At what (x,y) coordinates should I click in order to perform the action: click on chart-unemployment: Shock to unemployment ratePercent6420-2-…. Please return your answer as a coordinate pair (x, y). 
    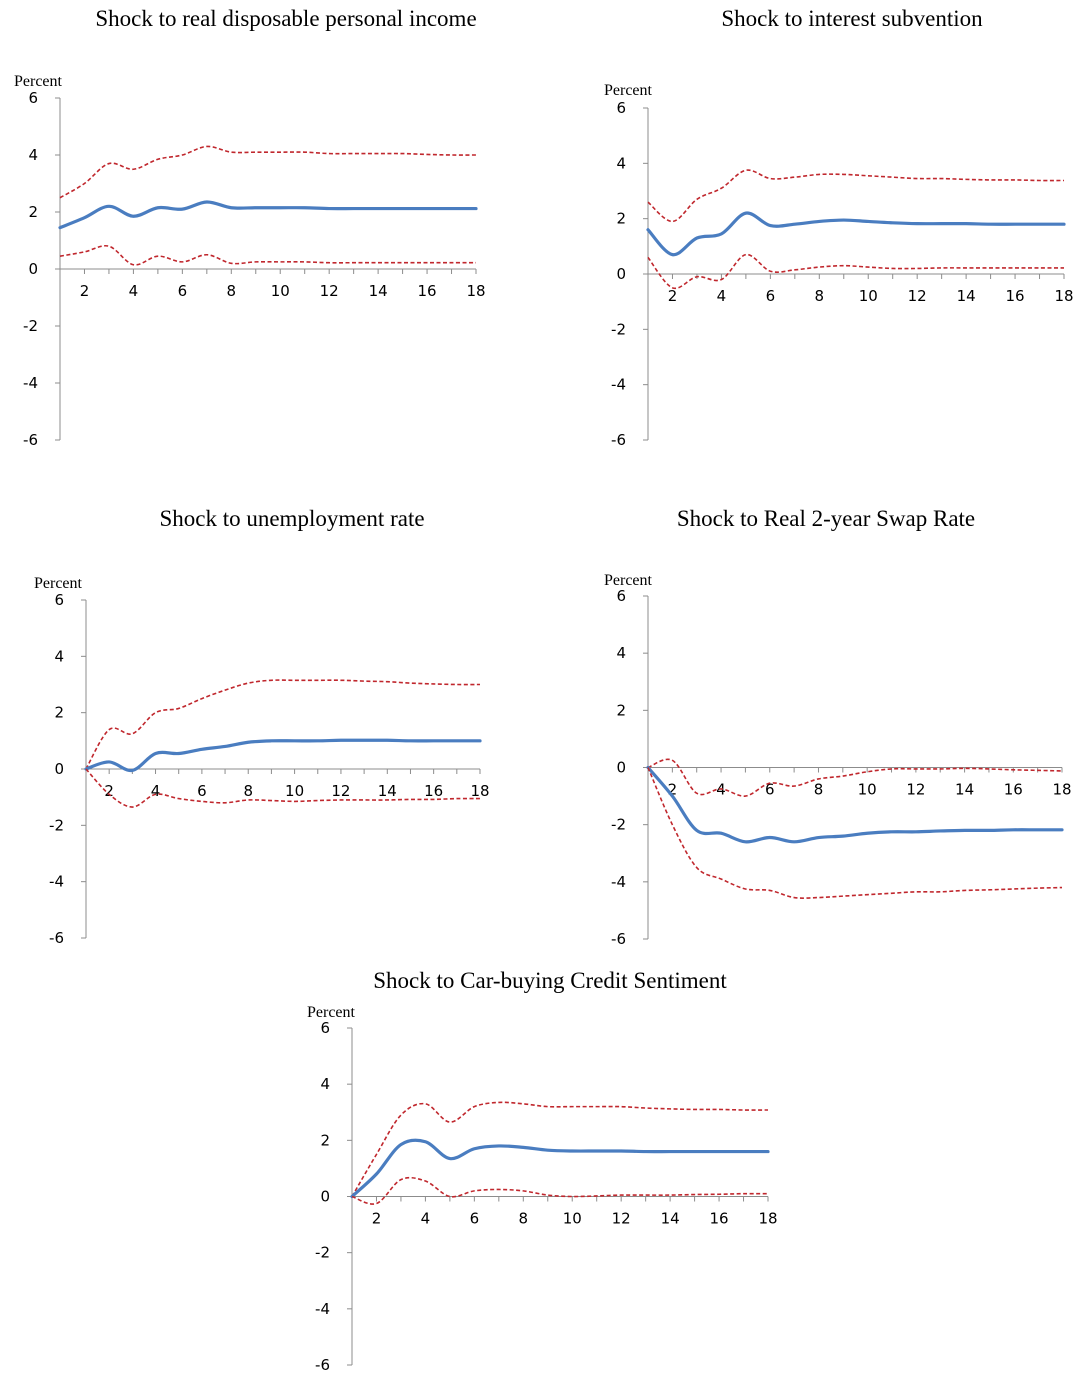
    Looking at the image, I should click on (262, 726).